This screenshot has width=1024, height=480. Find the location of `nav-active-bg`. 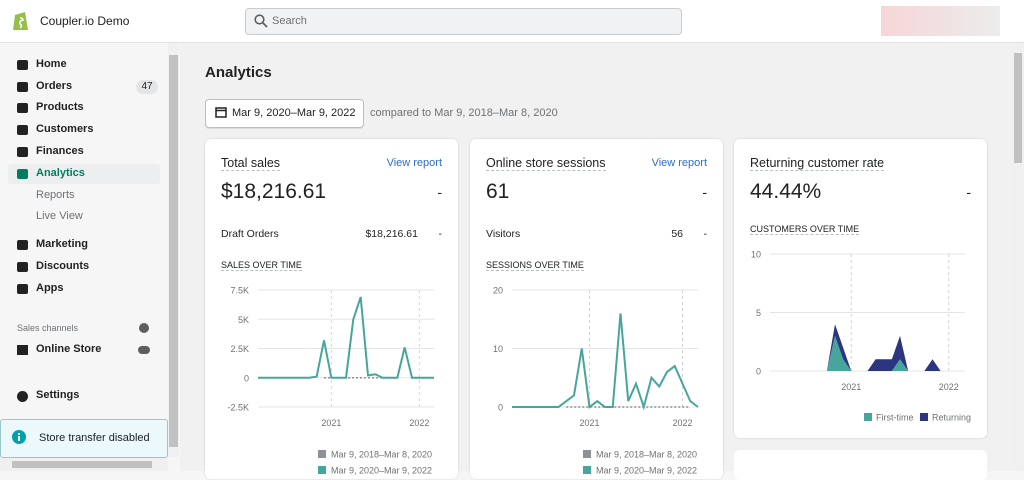

nav-active-bg is located at coordinates (84, 174).